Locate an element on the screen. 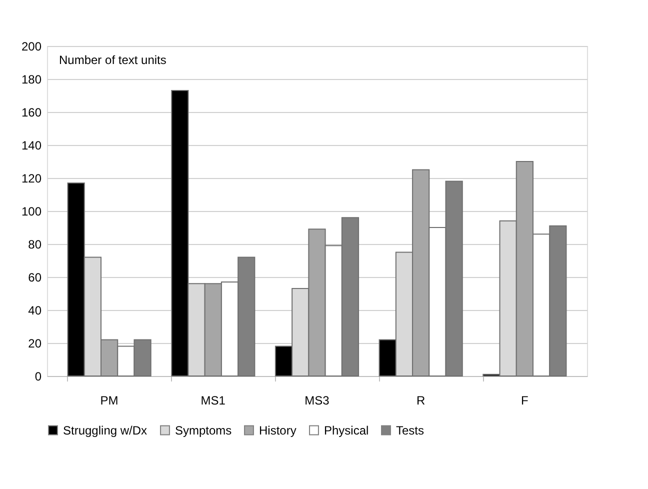  x-tick-label: R is located at coordinates (421, 401).